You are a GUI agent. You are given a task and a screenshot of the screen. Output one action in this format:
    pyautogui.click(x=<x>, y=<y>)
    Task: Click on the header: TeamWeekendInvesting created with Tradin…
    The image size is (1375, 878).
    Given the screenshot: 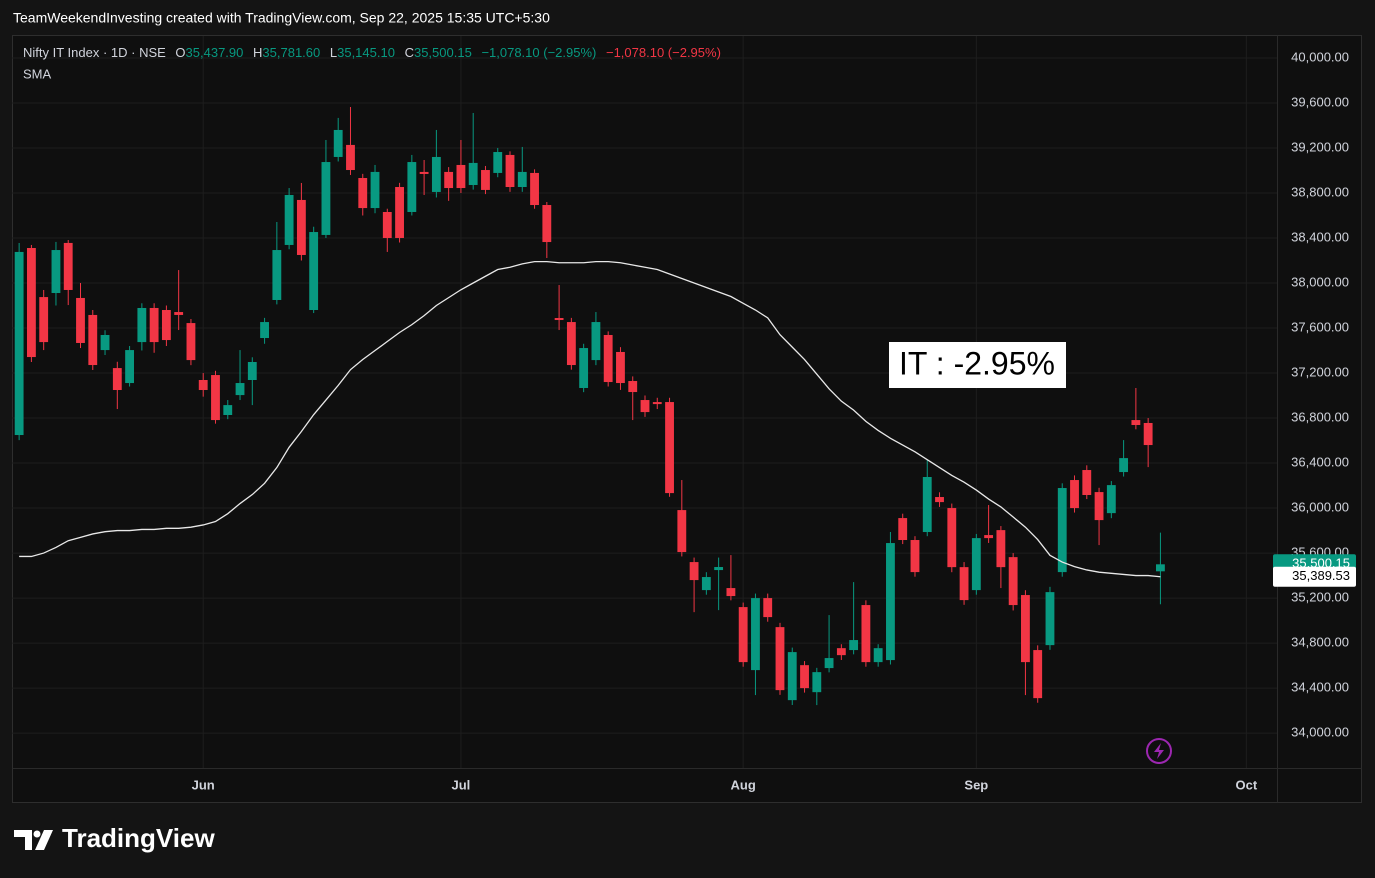 What is the action you would take?
    pyautogui.click(x=281, y=18)
    